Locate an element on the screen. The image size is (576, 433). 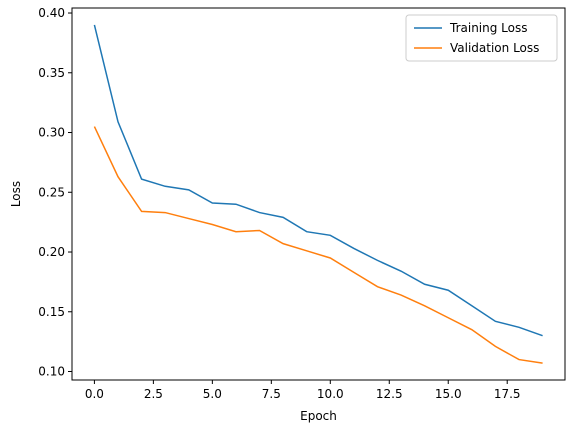
legend-label: Validation Loss is located at coordinates (494, 48).